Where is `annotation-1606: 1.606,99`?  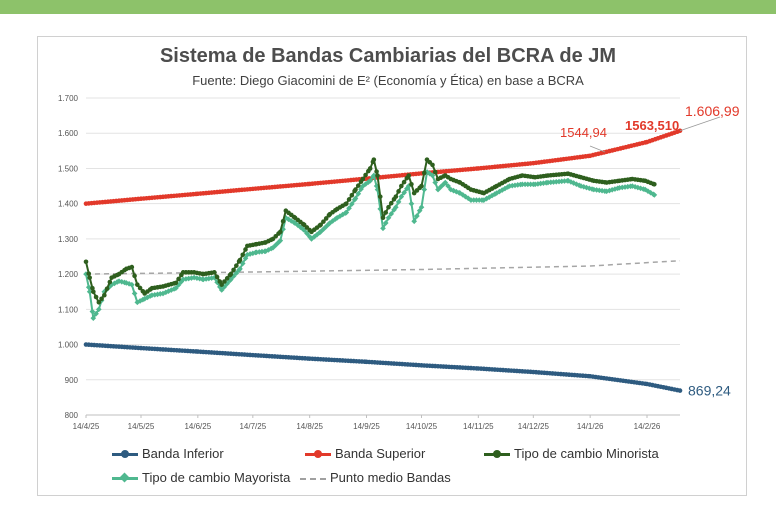
annotation-1606: 1.606,99 is located at coordinates (712, 111).